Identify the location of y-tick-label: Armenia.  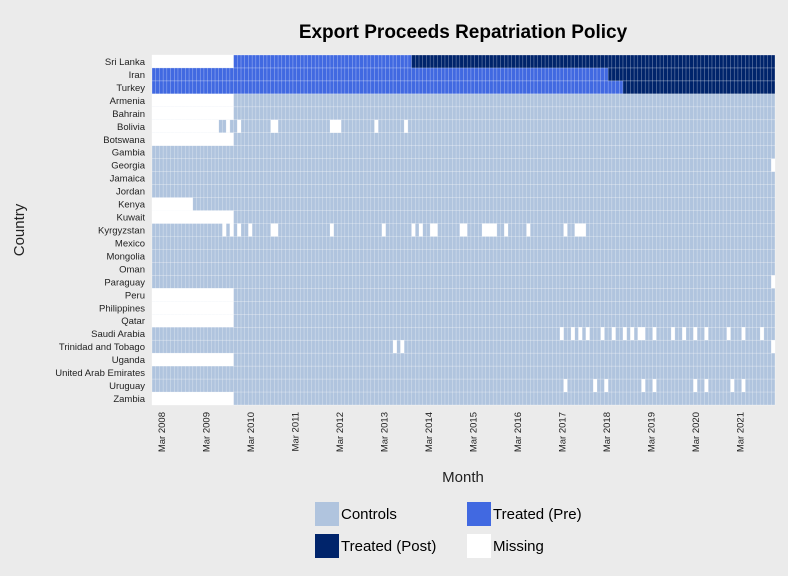
(128, 101).